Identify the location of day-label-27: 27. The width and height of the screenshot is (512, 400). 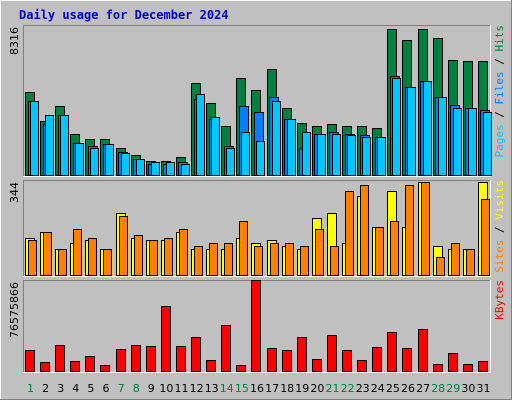
(423, 388).